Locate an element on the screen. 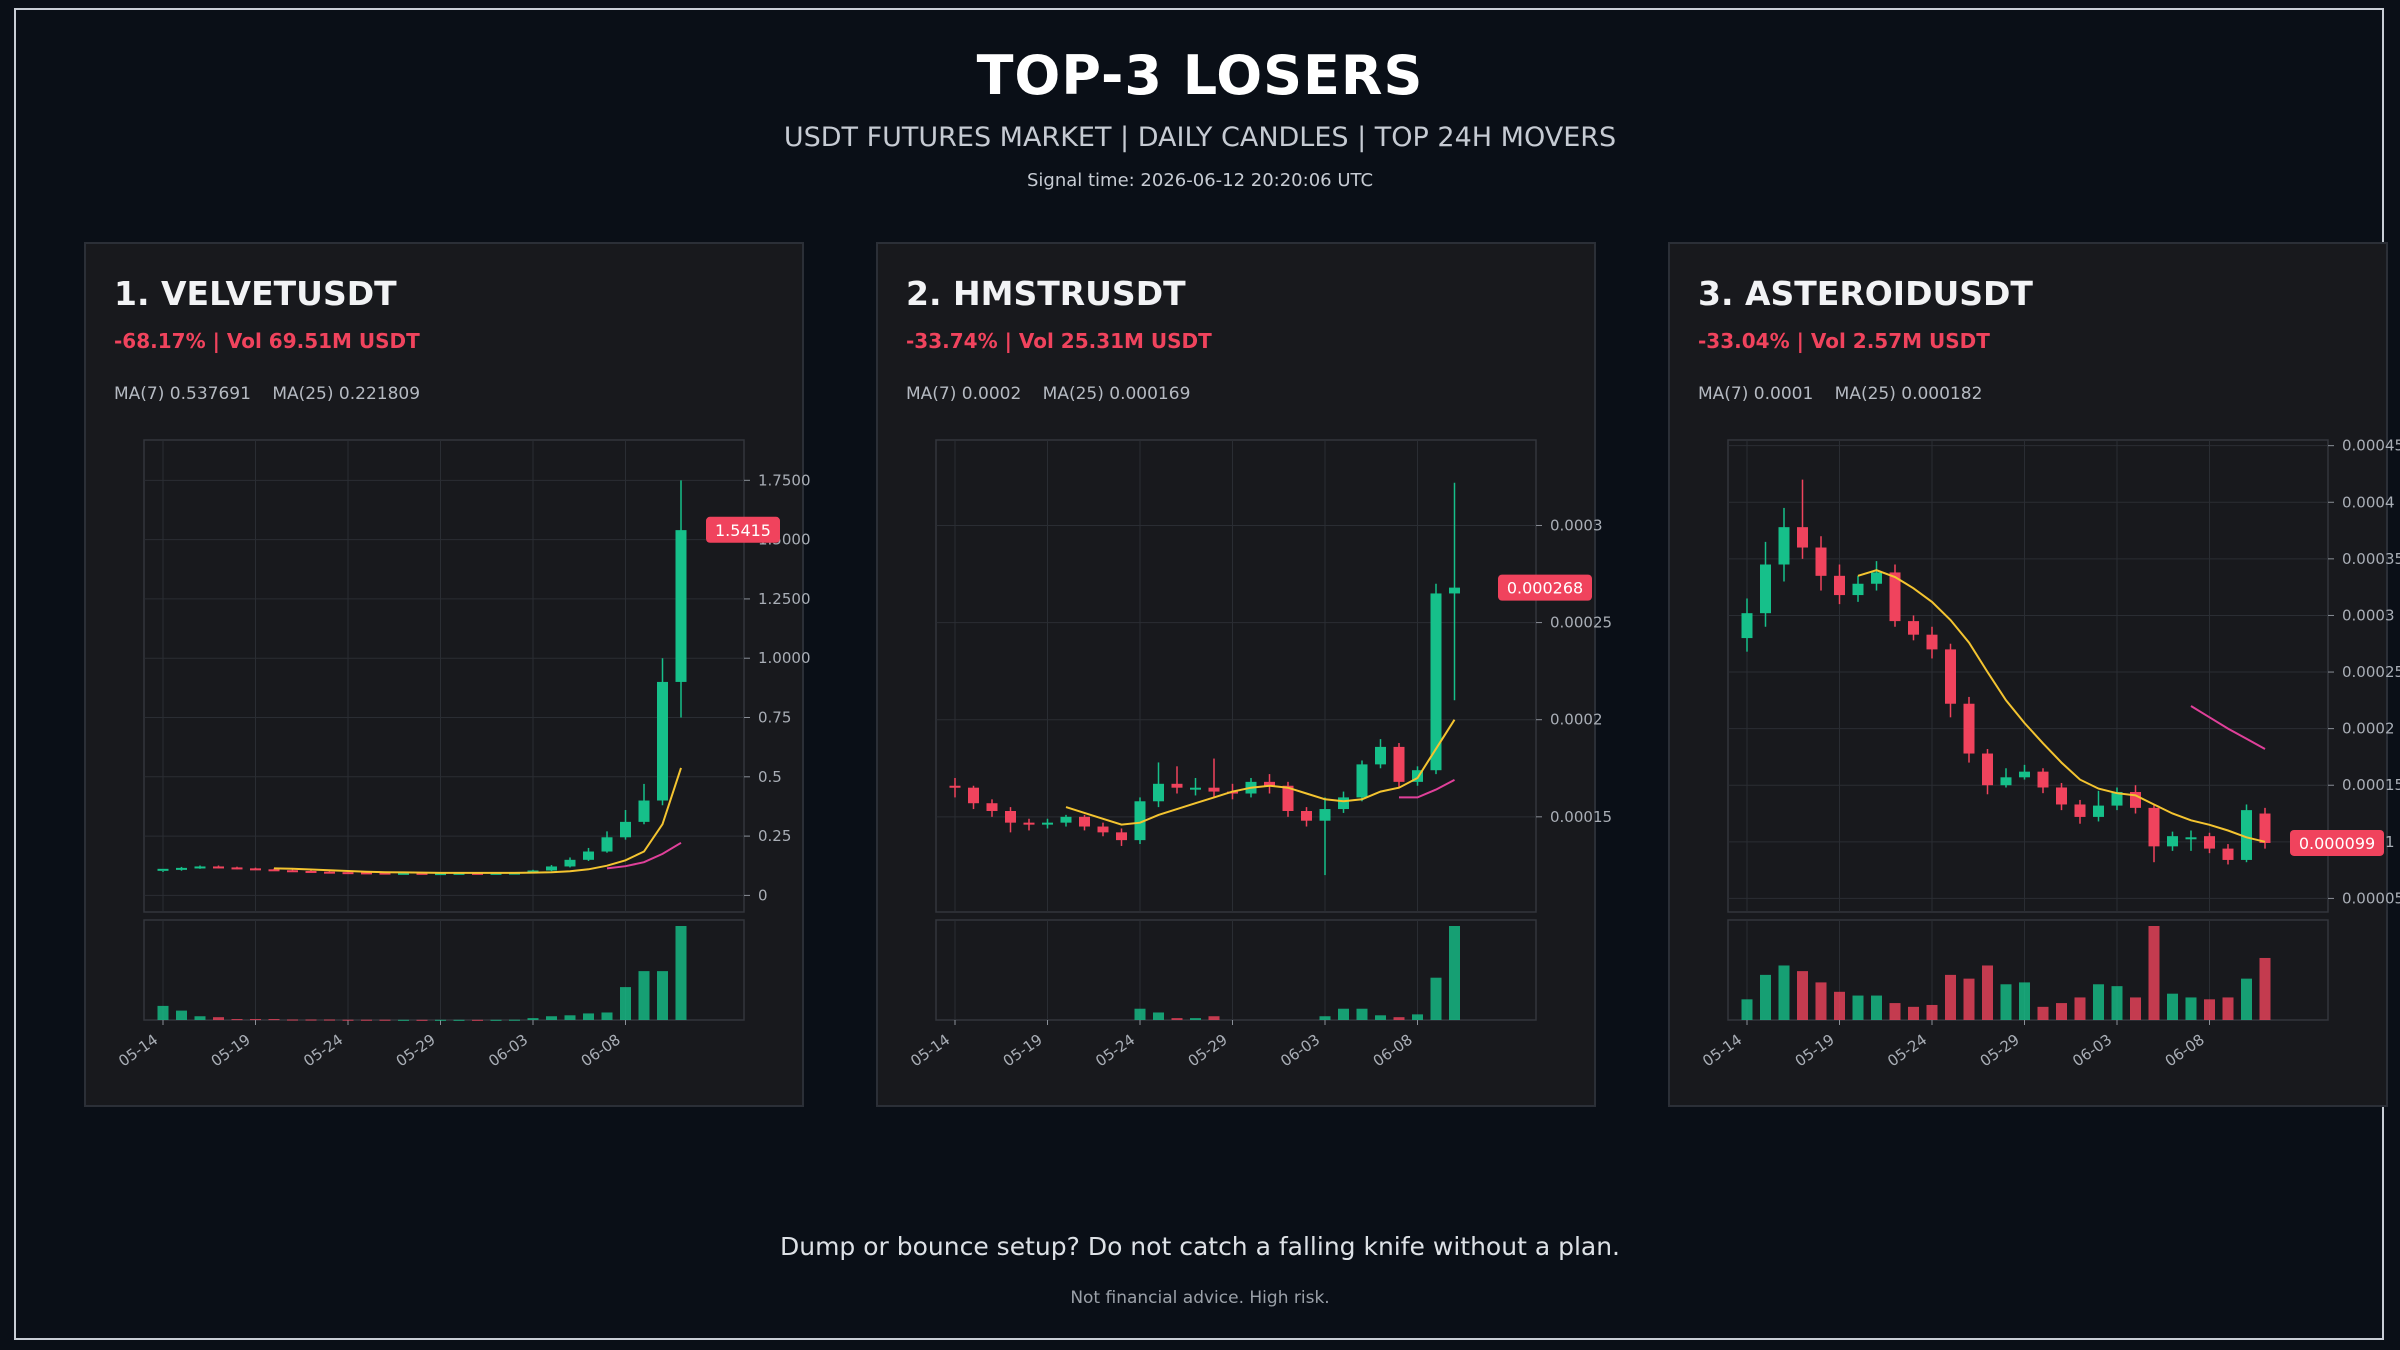  panel-title: 3. ASTEROIDUSDT is located at coordinates (1865, 293).